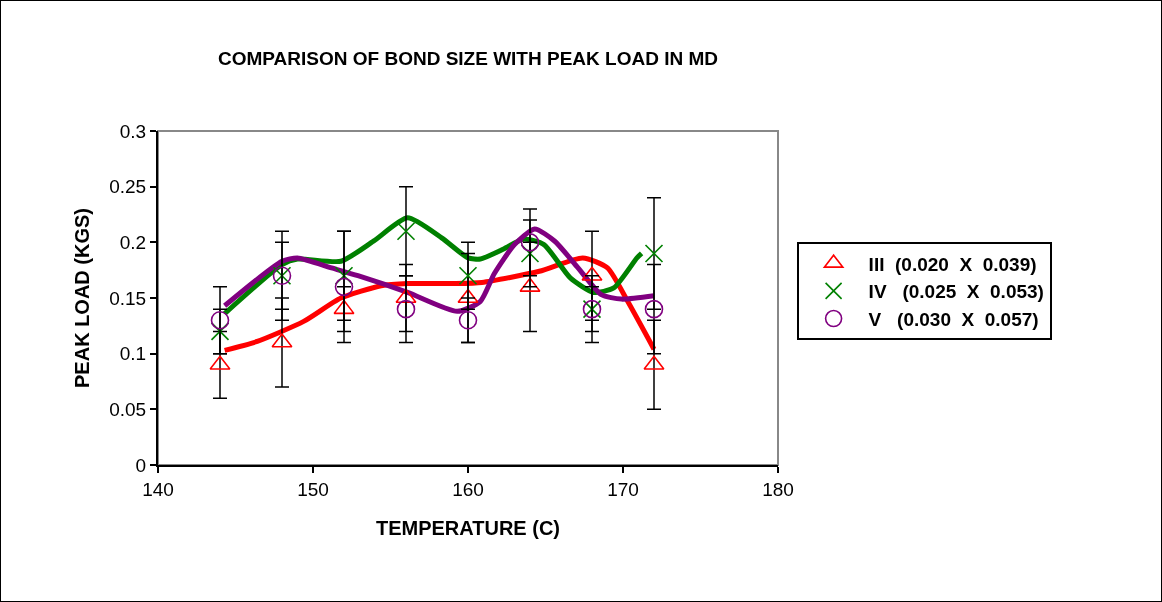 Image resolution: width=1162 pixels, height=602 pixels. What do you see at coordinates (141, 465) in the screenshot?
I see `y-tick-label: 0` at bounding box center [141, 465].